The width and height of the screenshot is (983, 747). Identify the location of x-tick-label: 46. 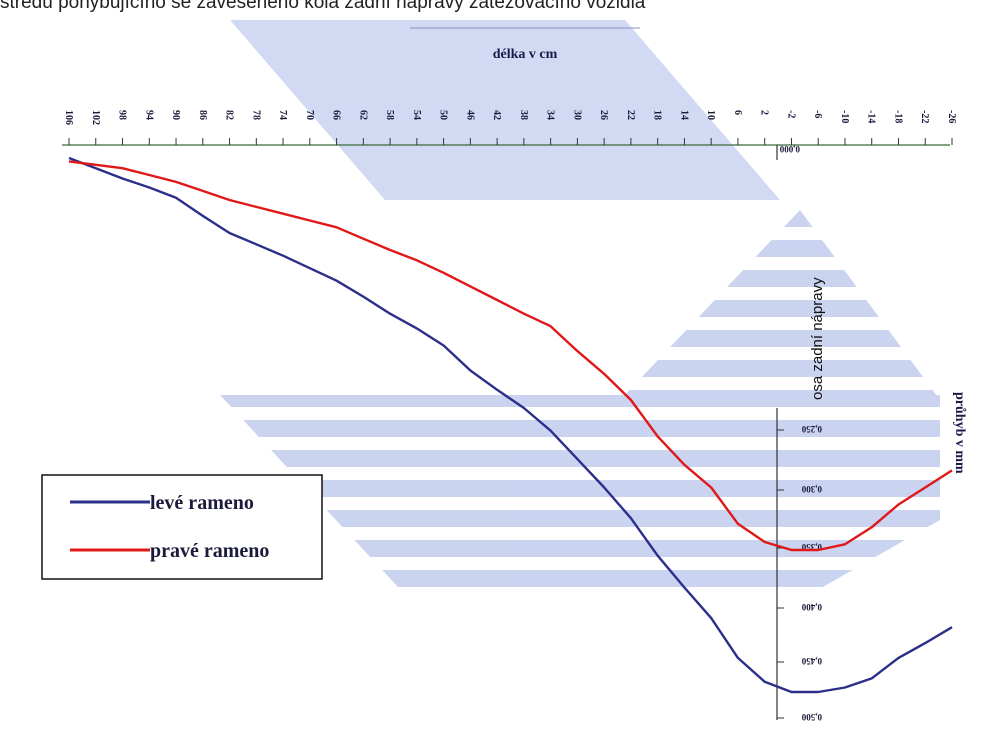
(469, 115).